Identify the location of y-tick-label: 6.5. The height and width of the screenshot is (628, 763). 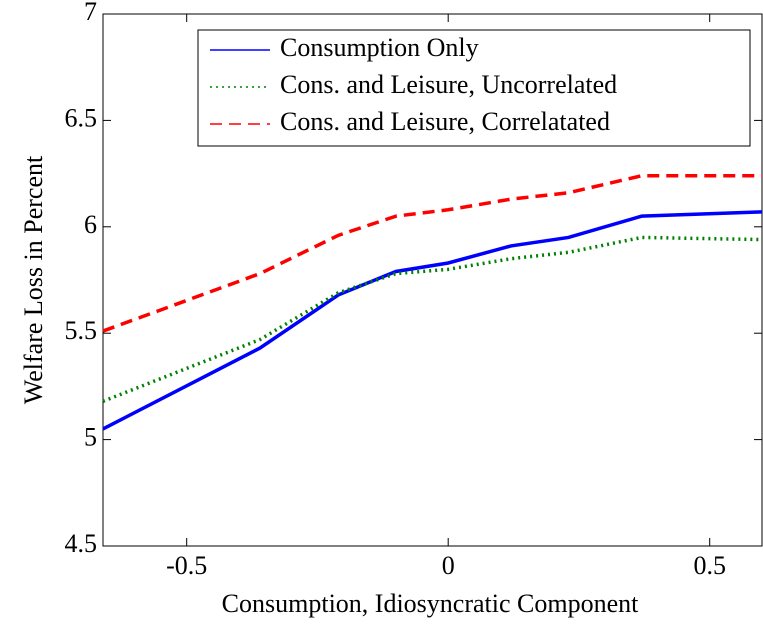
(81, 117).